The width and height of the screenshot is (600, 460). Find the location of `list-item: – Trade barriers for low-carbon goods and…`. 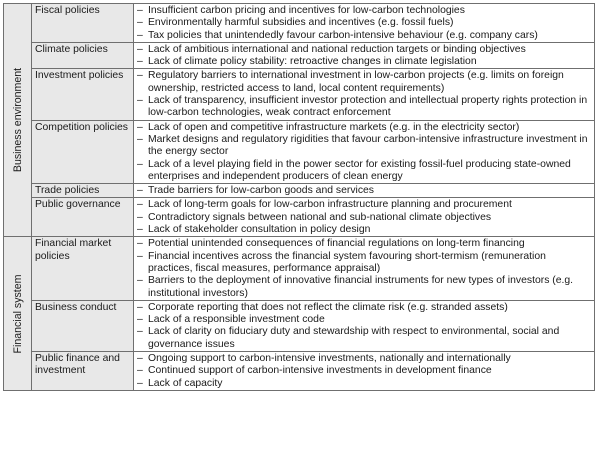

list-item: – Trade barriers for low-carbon goods and… is located at coordinates (364, 191).